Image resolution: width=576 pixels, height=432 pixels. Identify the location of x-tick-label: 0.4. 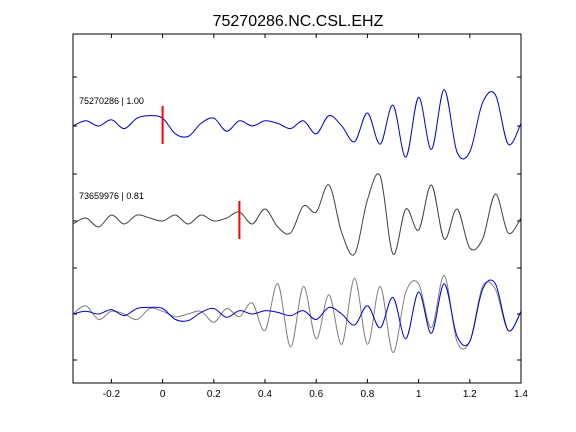
(265, 394).